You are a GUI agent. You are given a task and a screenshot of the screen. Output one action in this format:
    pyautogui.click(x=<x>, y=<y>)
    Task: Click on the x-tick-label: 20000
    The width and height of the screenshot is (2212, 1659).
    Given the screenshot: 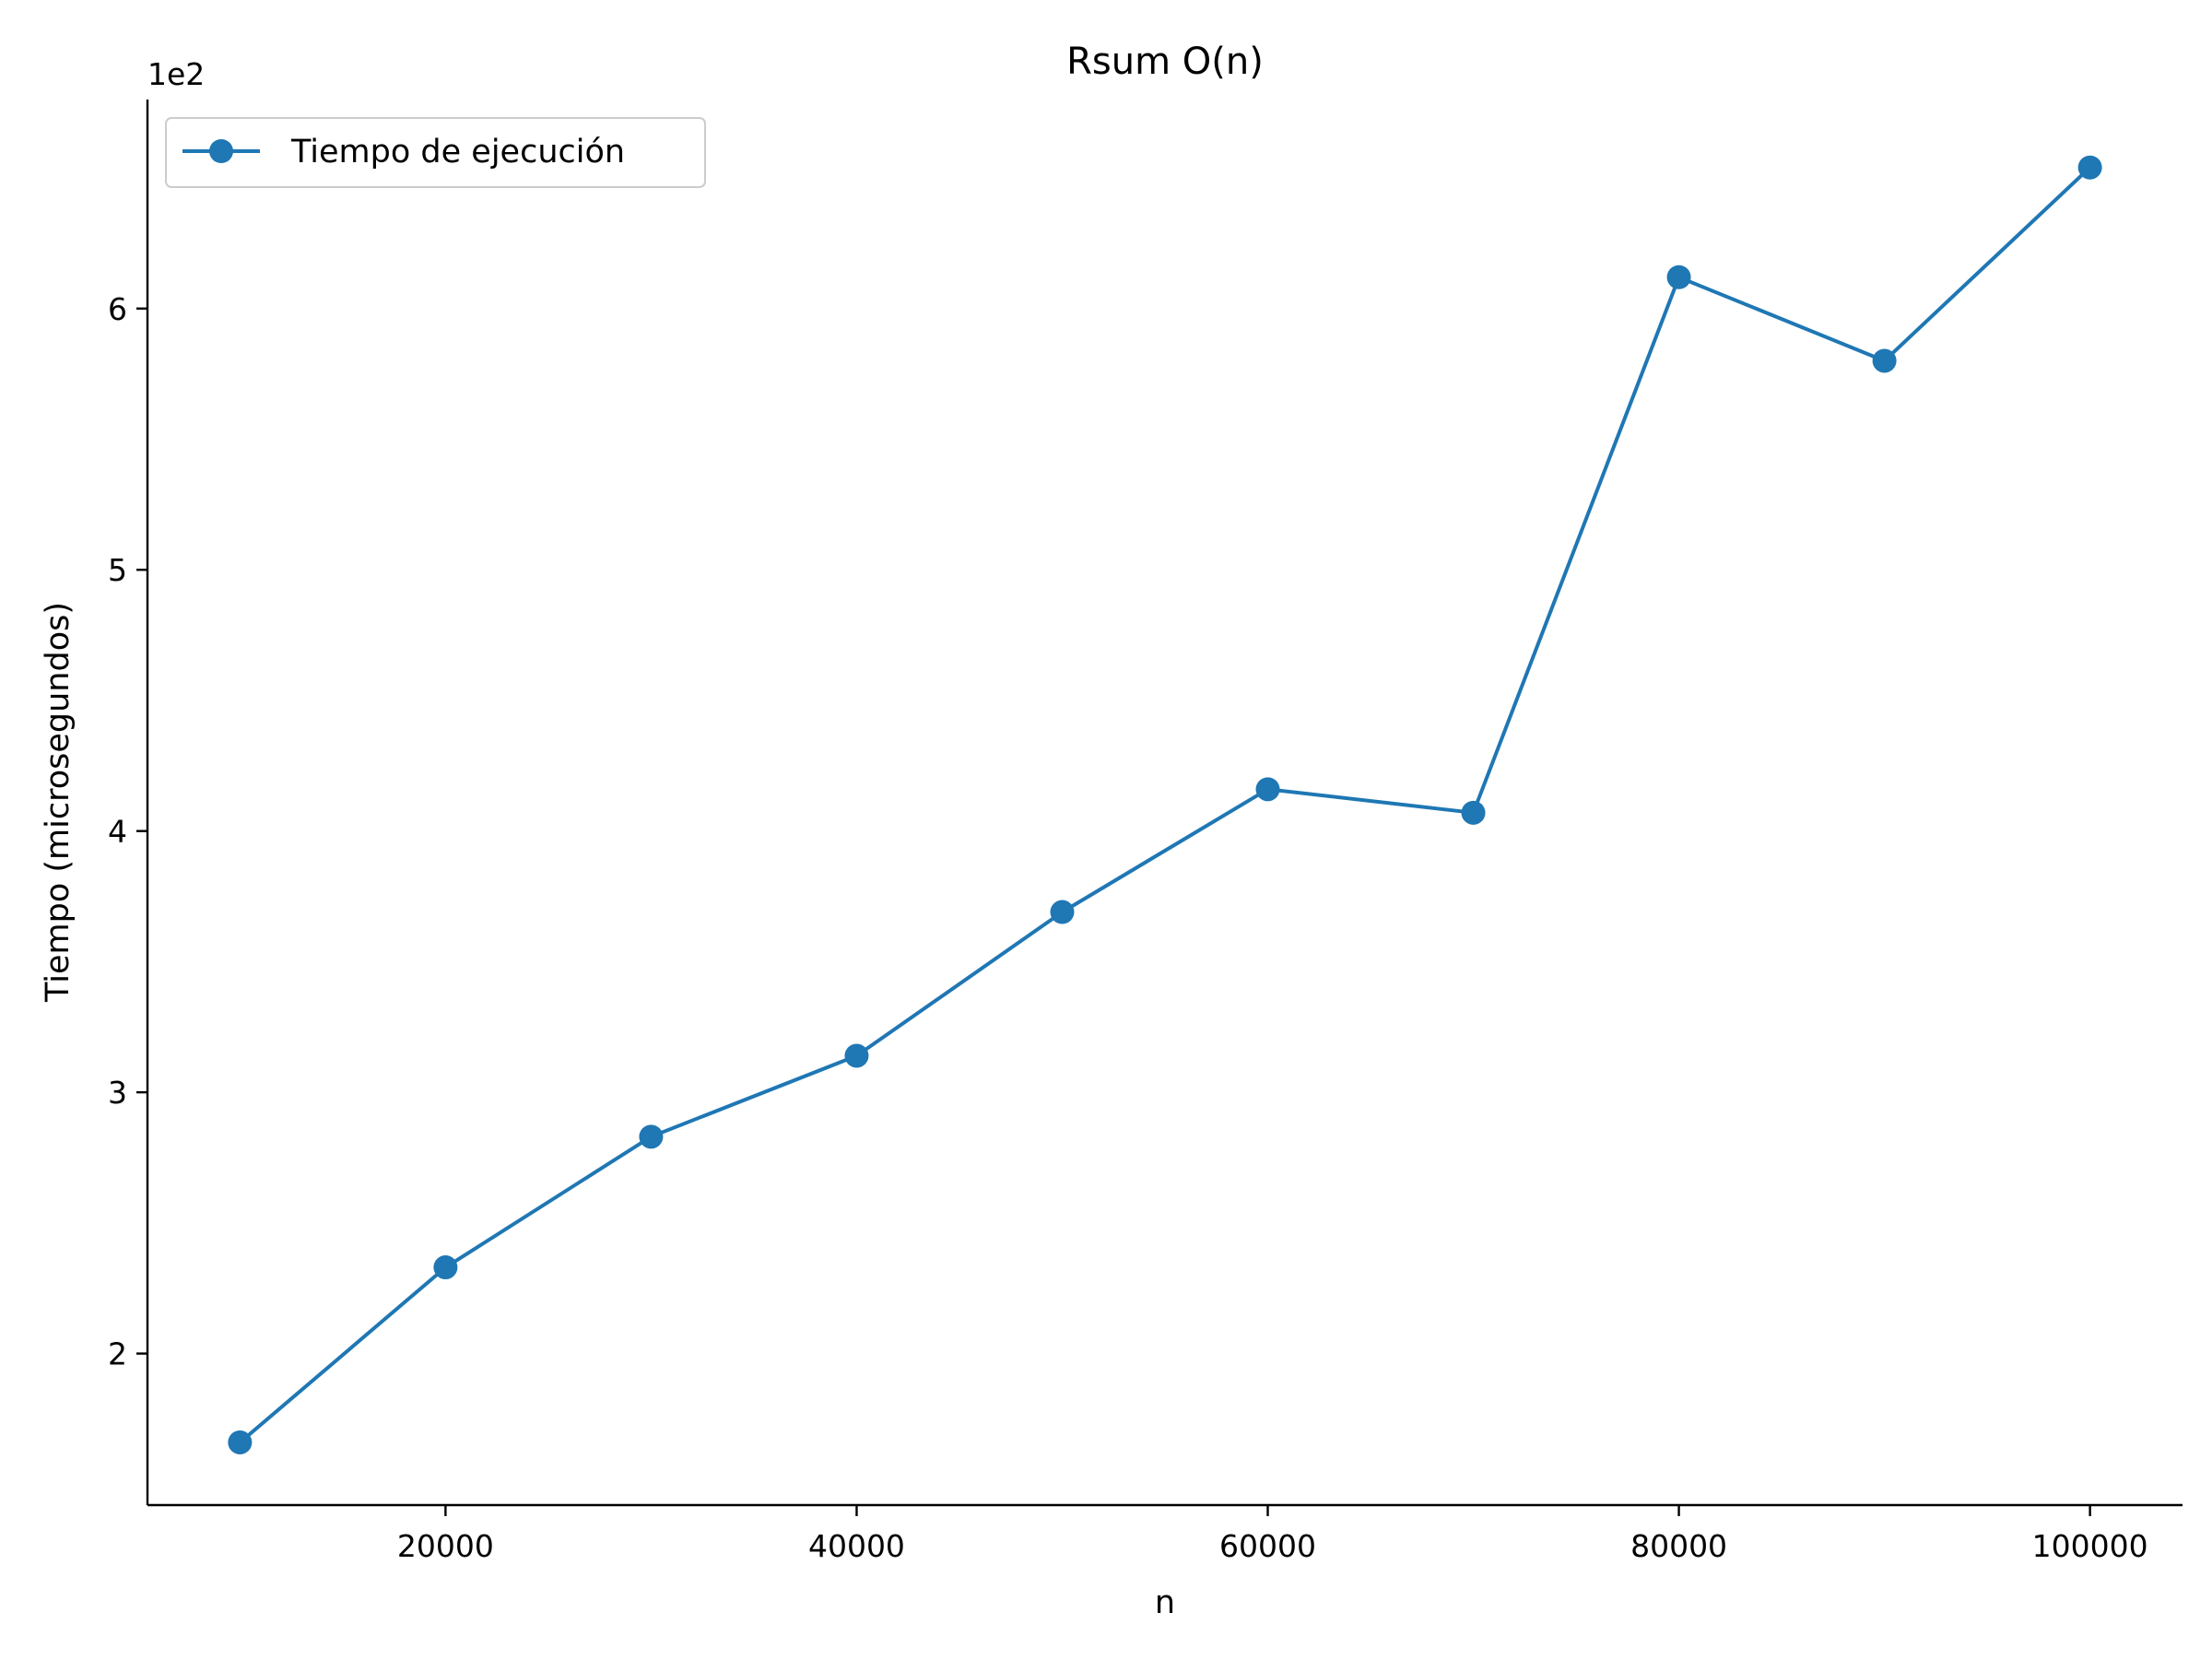 What is the action you would take?
    pyautogui.click(x=445, y=1546)
    